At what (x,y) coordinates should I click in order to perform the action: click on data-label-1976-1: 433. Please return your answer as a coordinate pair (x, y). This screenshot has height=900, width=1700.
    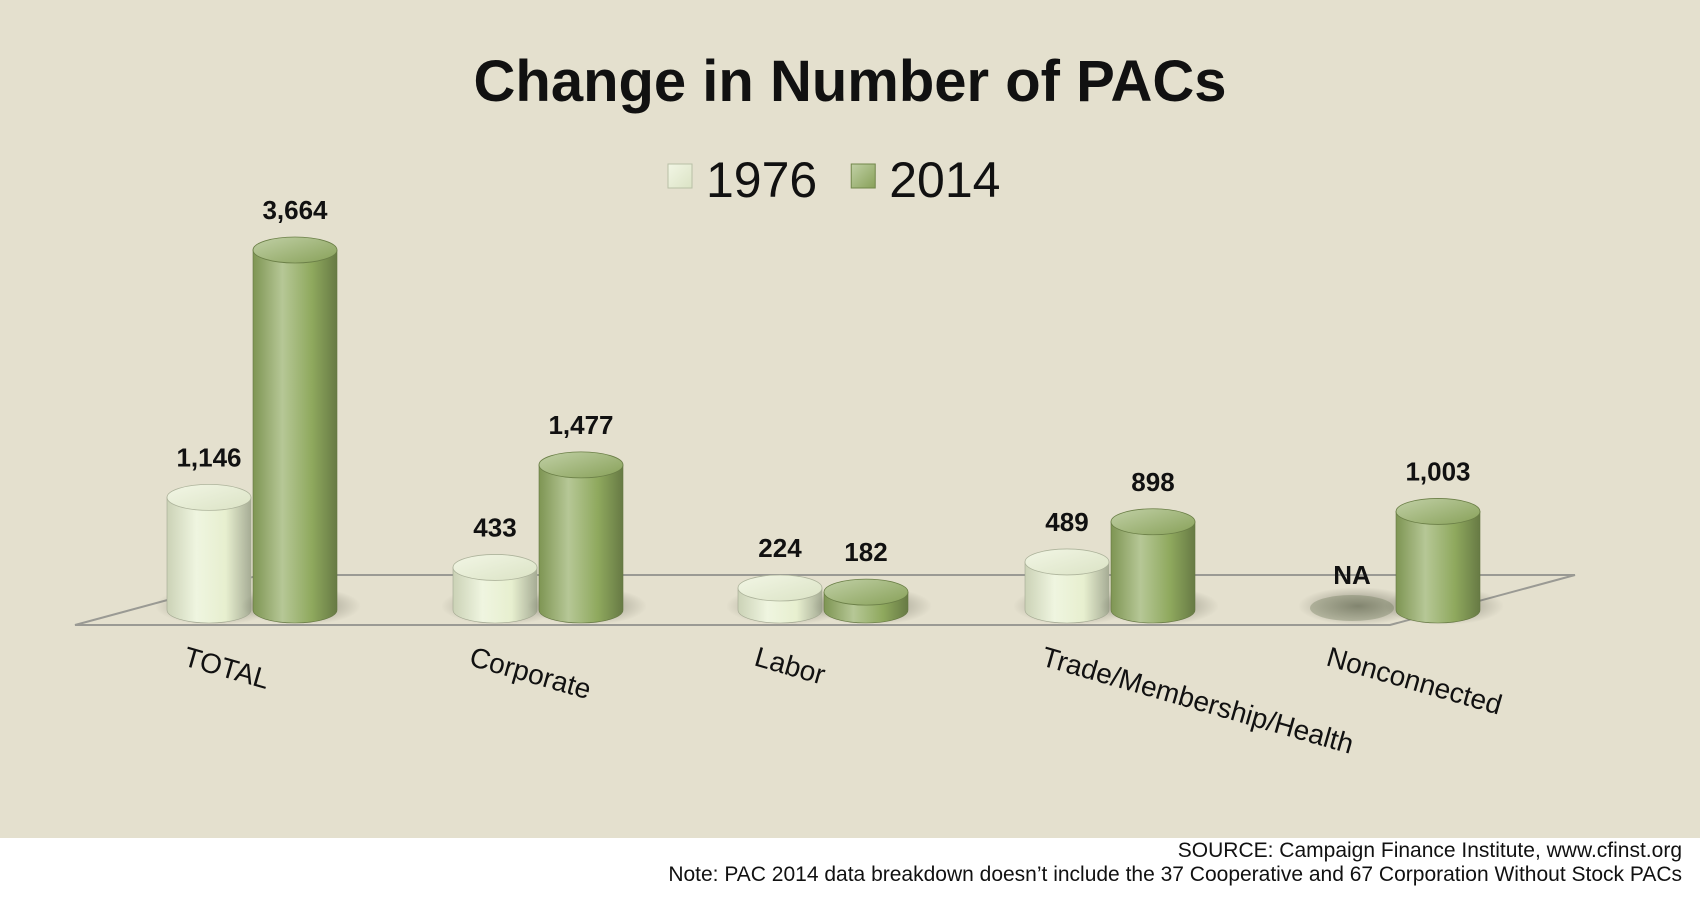
    Looking at the image, I should click on (494, 527).